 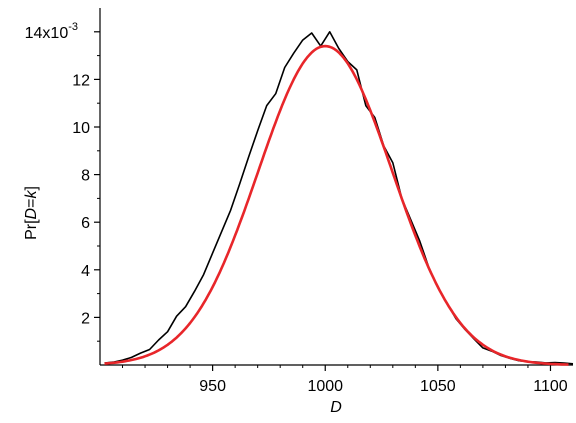 I want to click on y-axis-title-prefix: Pr[, so click(x=31, y=229).